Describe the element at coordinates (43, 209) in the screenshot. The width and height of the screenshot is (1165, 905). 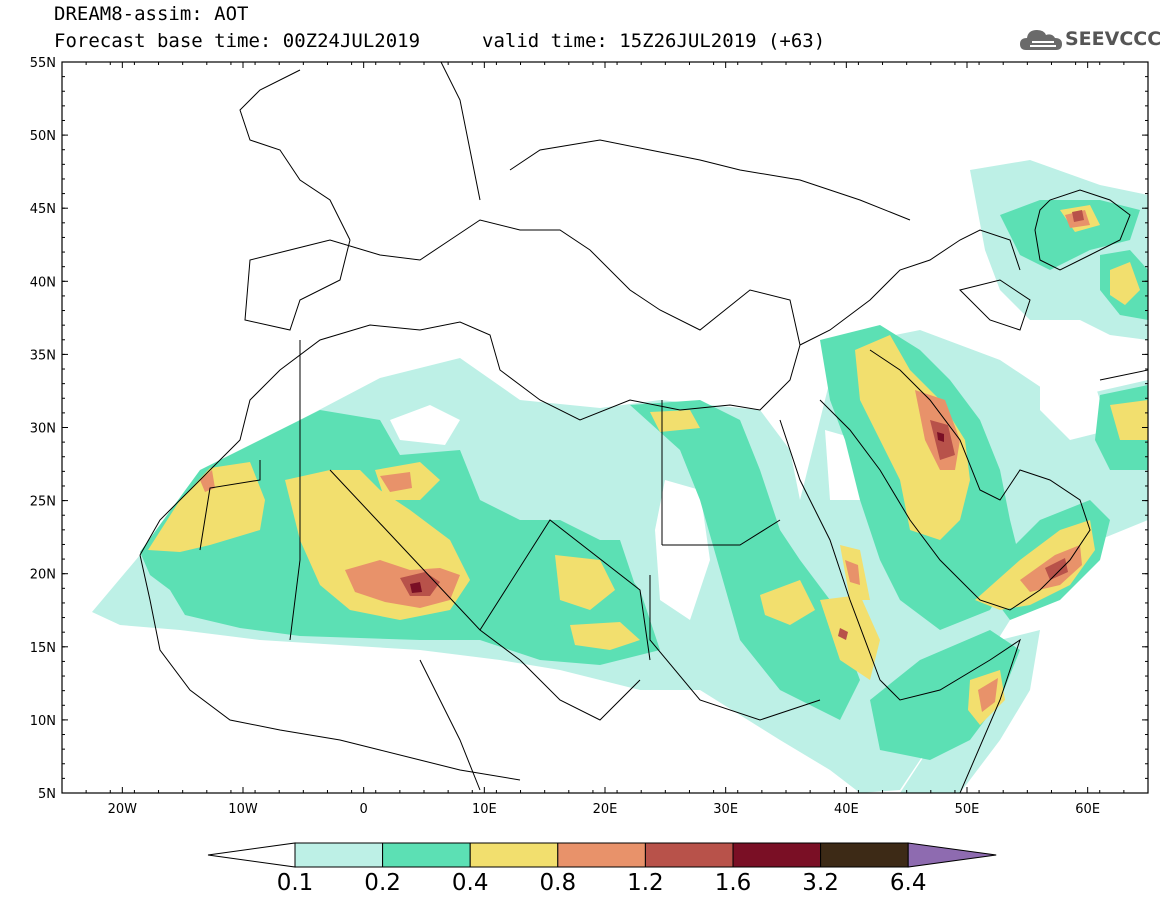
I see `lat-label-45N: 45N` at that location.